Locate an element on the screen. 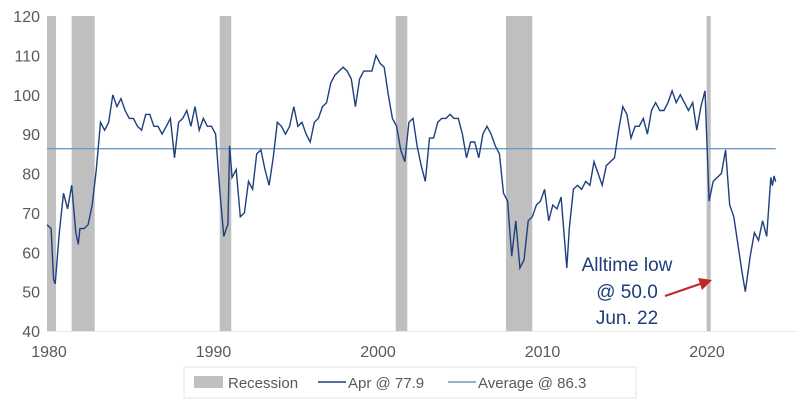 The width and height of the screenshot is (800, 400). x-tick-label: 2020 is located at coordinates (707, 352).